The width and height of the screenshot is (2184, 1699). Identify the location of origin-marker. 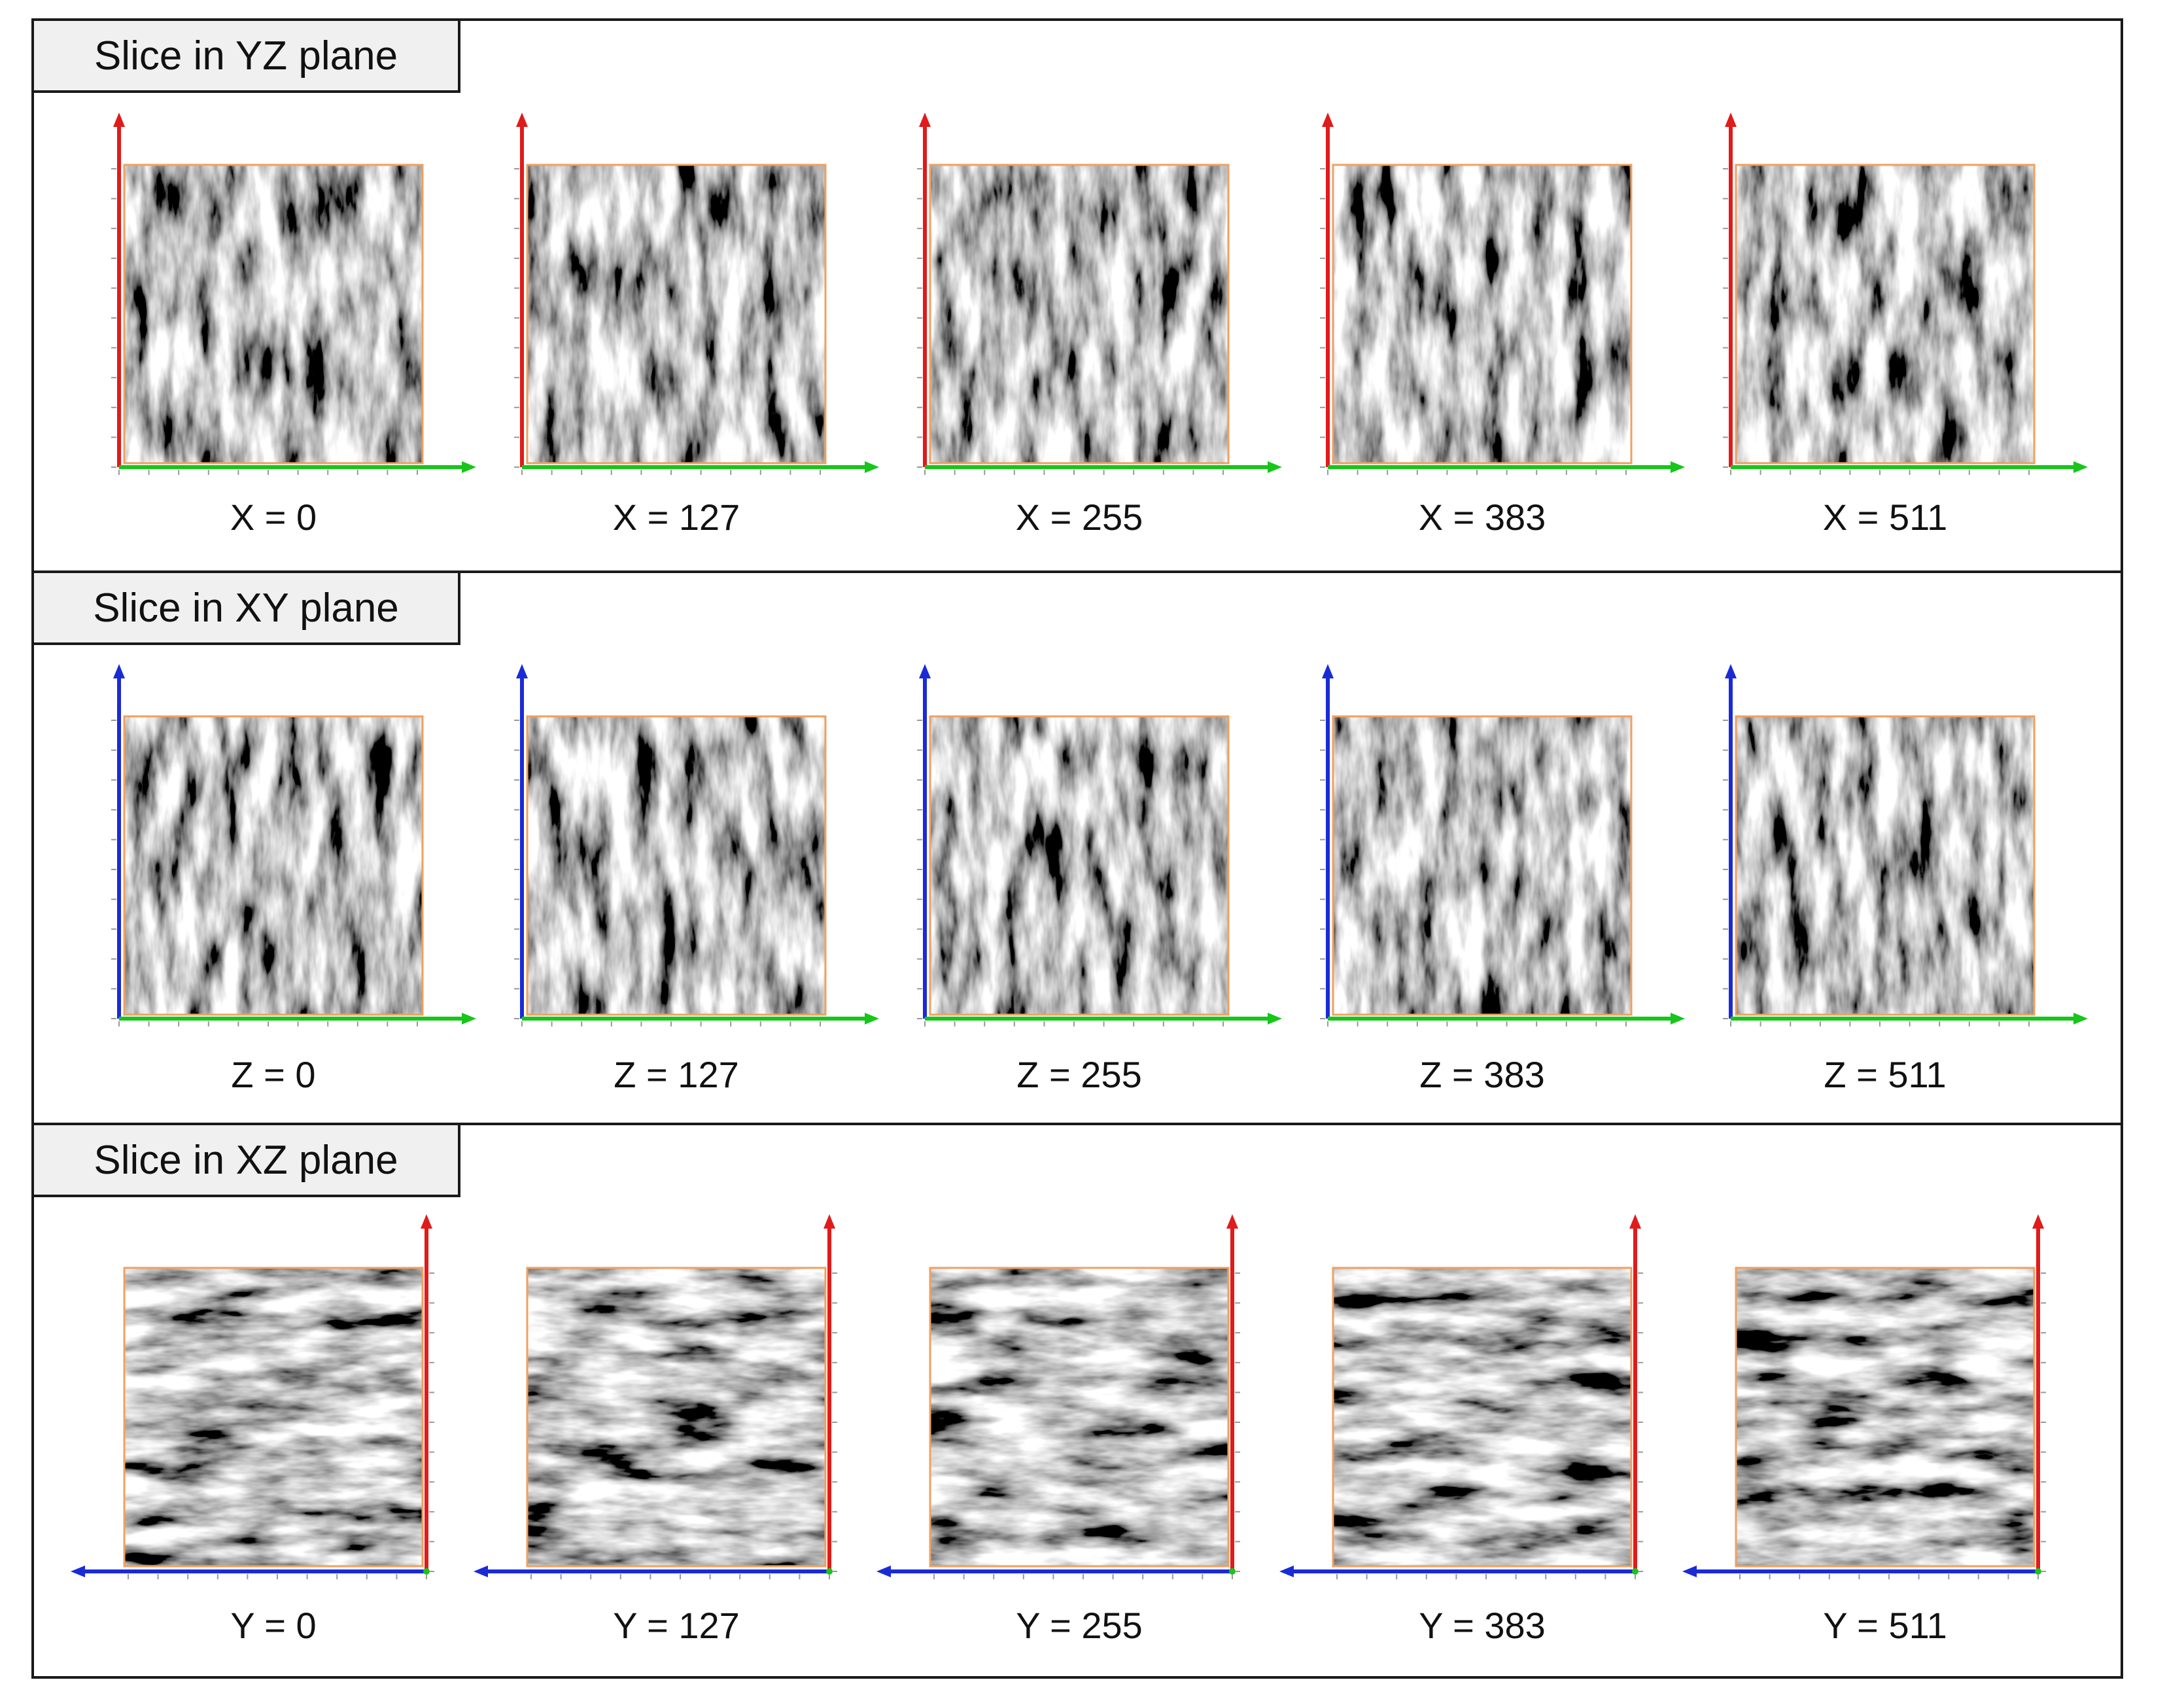
(2038, 1571).